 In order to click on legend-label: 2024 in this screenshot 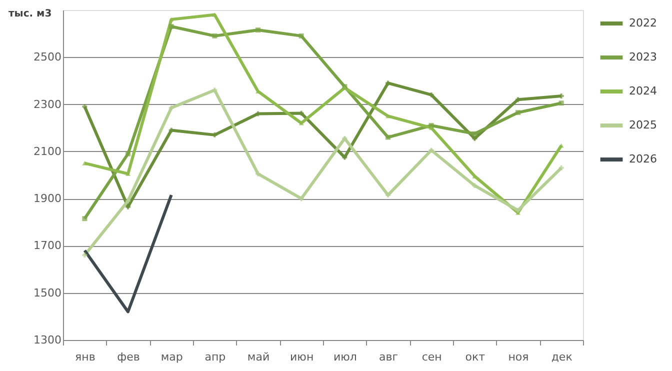, I will do `click(643, 91)`.